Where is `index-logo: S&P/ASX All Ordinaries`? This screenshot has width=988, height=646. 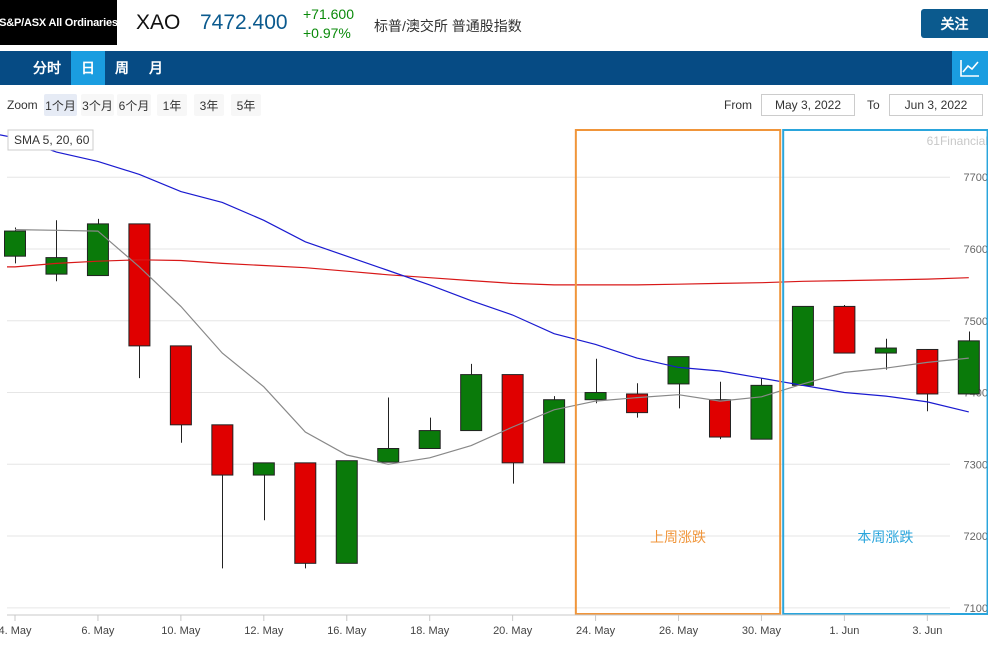 index-logo: S&P/ASX All Ordinaries is located at coordinates (59, 22).